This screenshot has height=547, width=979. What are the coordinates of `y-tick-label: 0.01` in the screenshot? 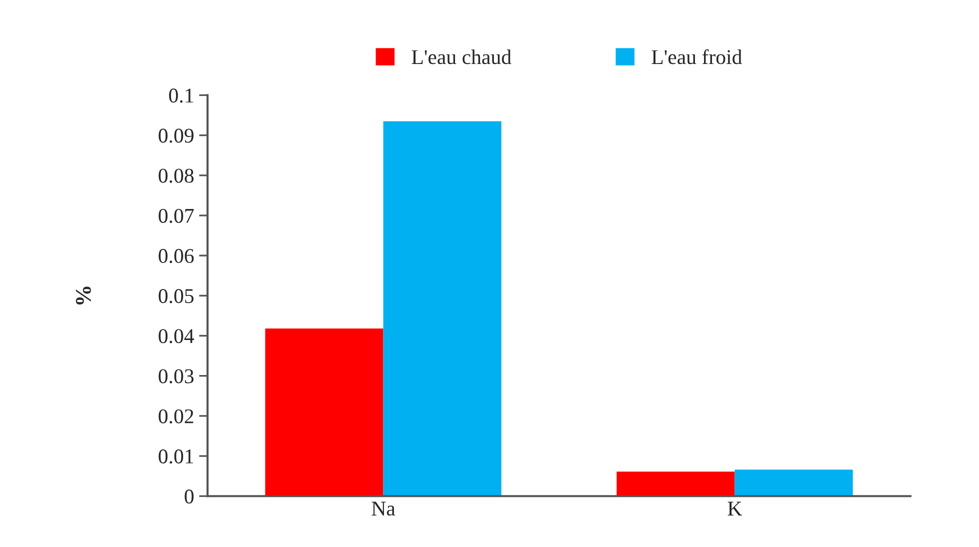 It's located at (176, 456).